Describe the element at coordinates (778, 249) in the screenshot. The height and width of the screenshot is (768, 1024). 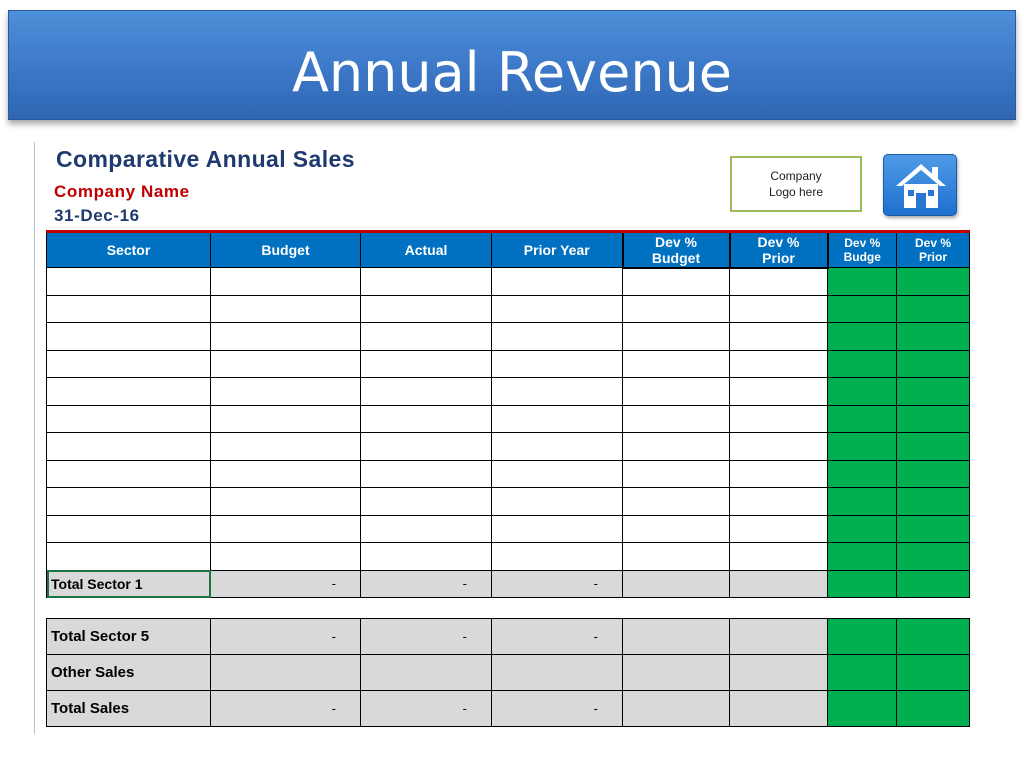
I see `header-dev-pct-prior: Dev % Prior` at that location.